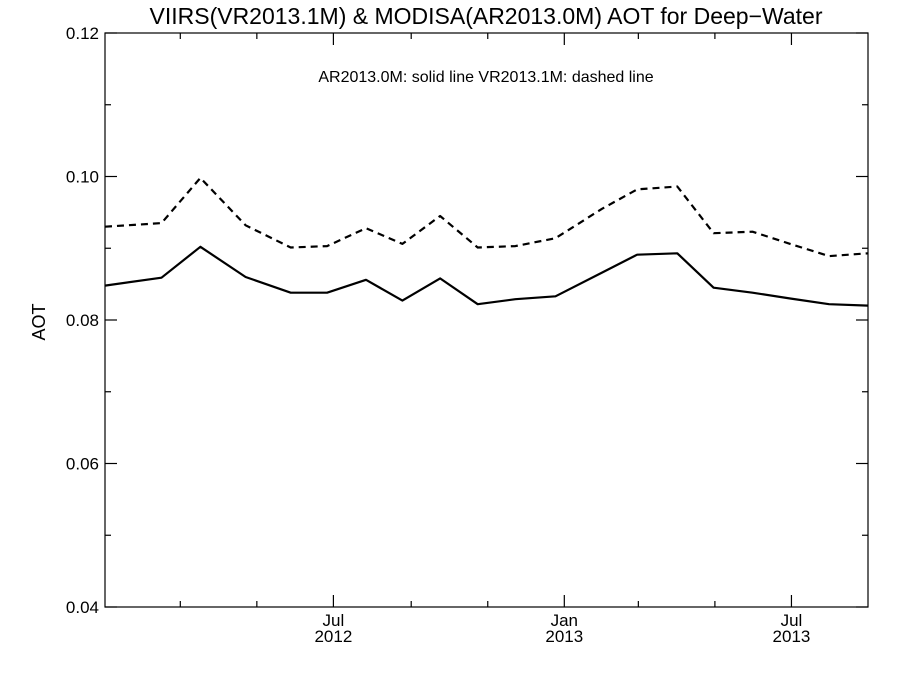 The width and height of the screenshot is (900, 675). I want to click on x-tick-year-label: 2012, so click(333, 636).